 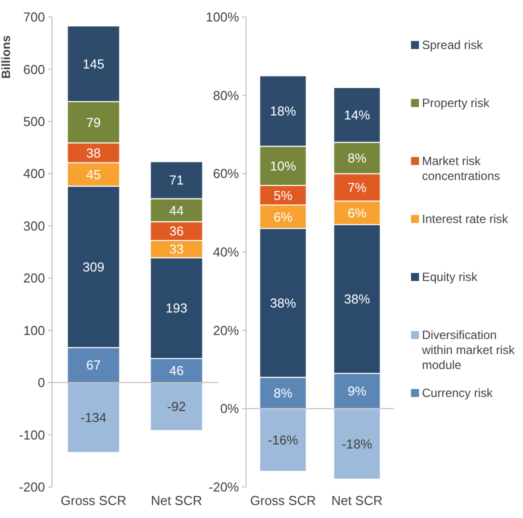 What do you see at coordinates (6, 57) in the screenshot?
I see `y-axis-title: Billions` at bounding box center [6, 57].